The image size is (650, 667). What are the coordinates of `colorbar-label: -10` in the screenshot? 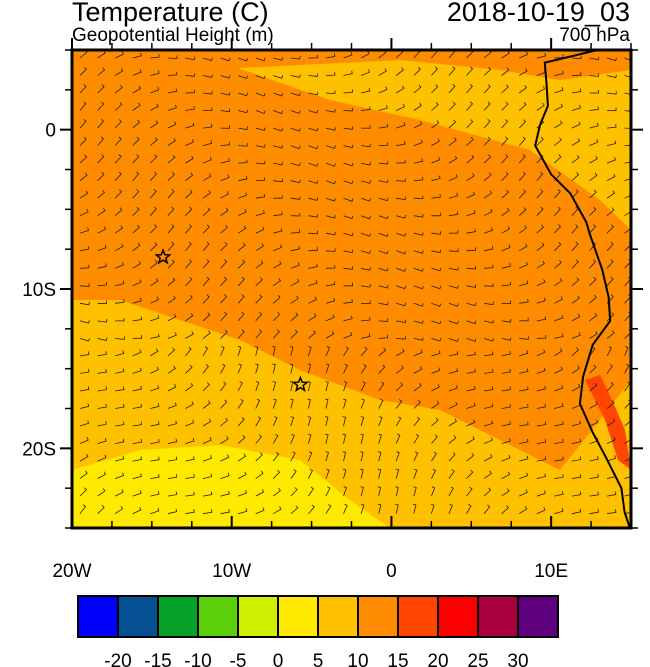 It's located at (197, 659).